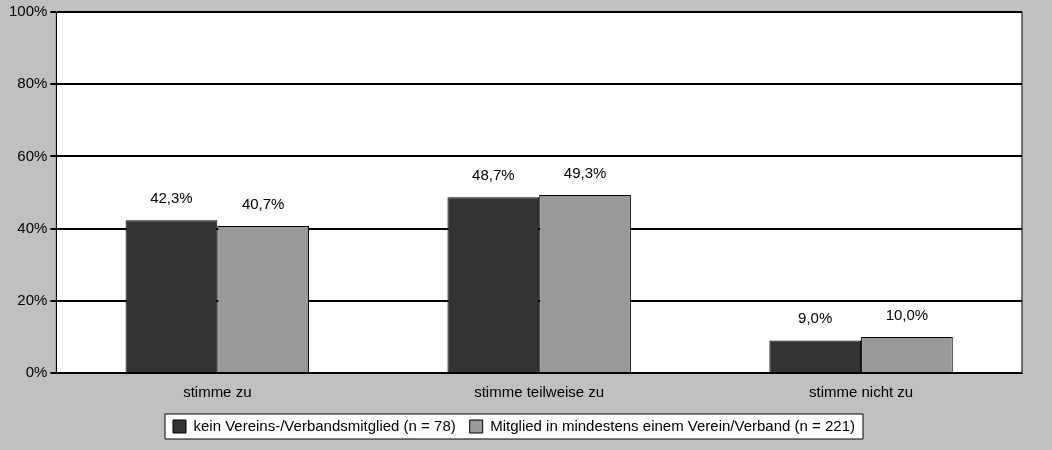  What do you see at coordinates (815, 318) in the screenshot?
I see `data-label: 9,0%` at bounding box center [815, 318].